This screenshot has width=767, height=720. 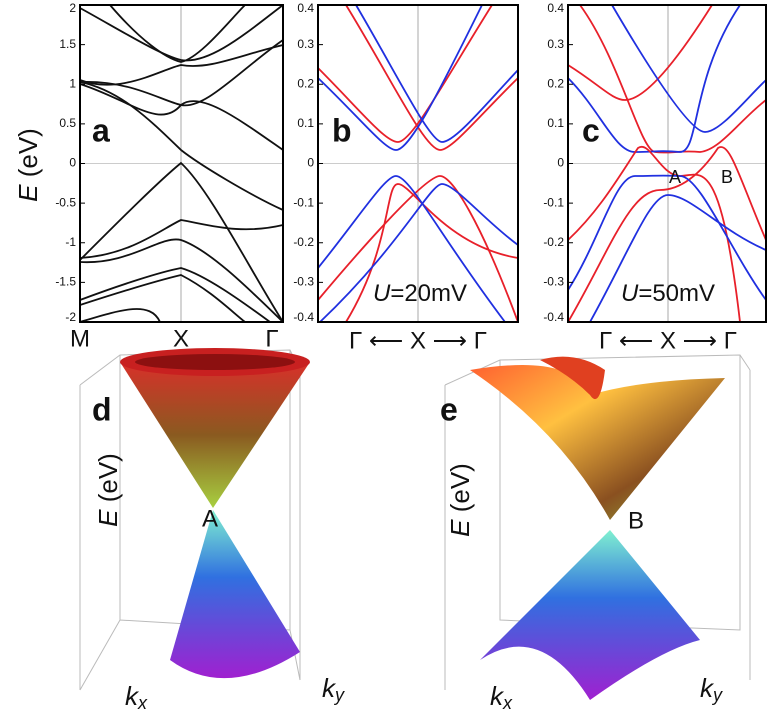 What do you see at coordinates (72, 8) in the screenshot?
I see `y-tick-label: 2` at bounding box center [72, 8].